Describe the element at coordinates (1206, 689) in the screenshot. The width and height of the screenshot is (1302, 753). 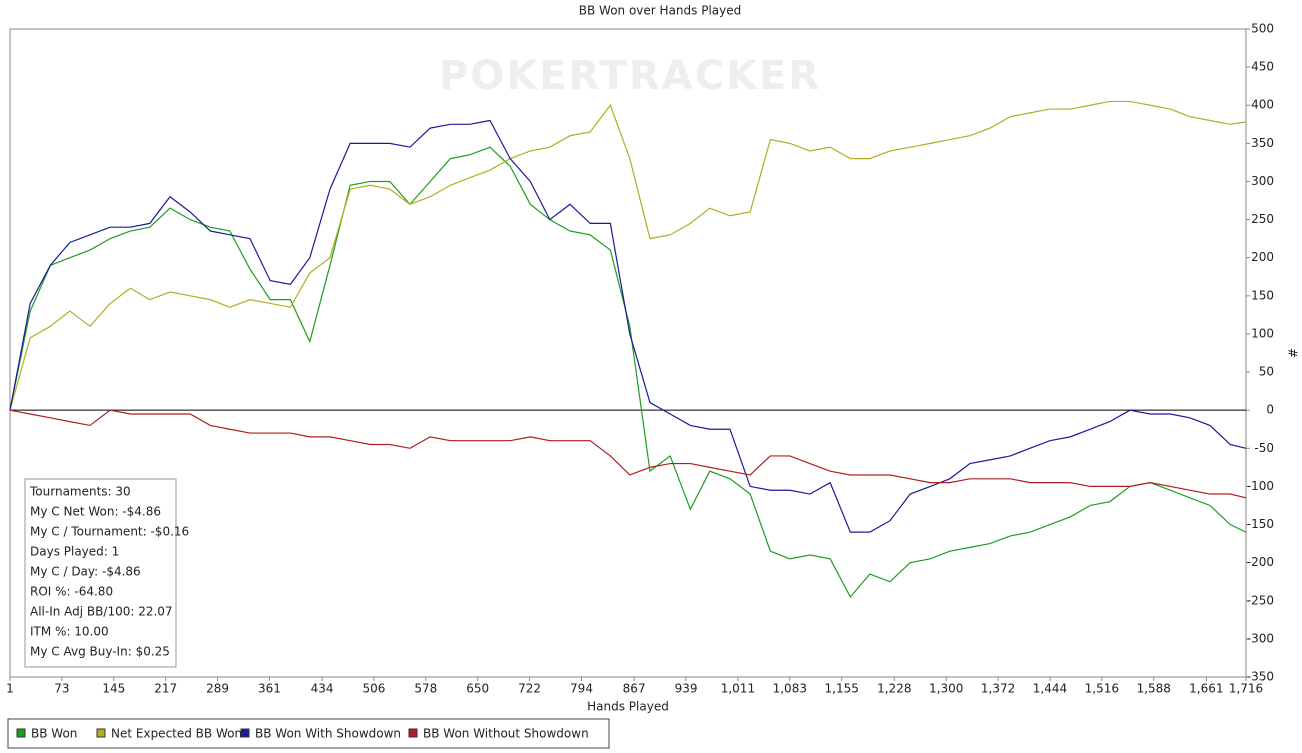
I see `x-tick-label: 1,661` at that location.